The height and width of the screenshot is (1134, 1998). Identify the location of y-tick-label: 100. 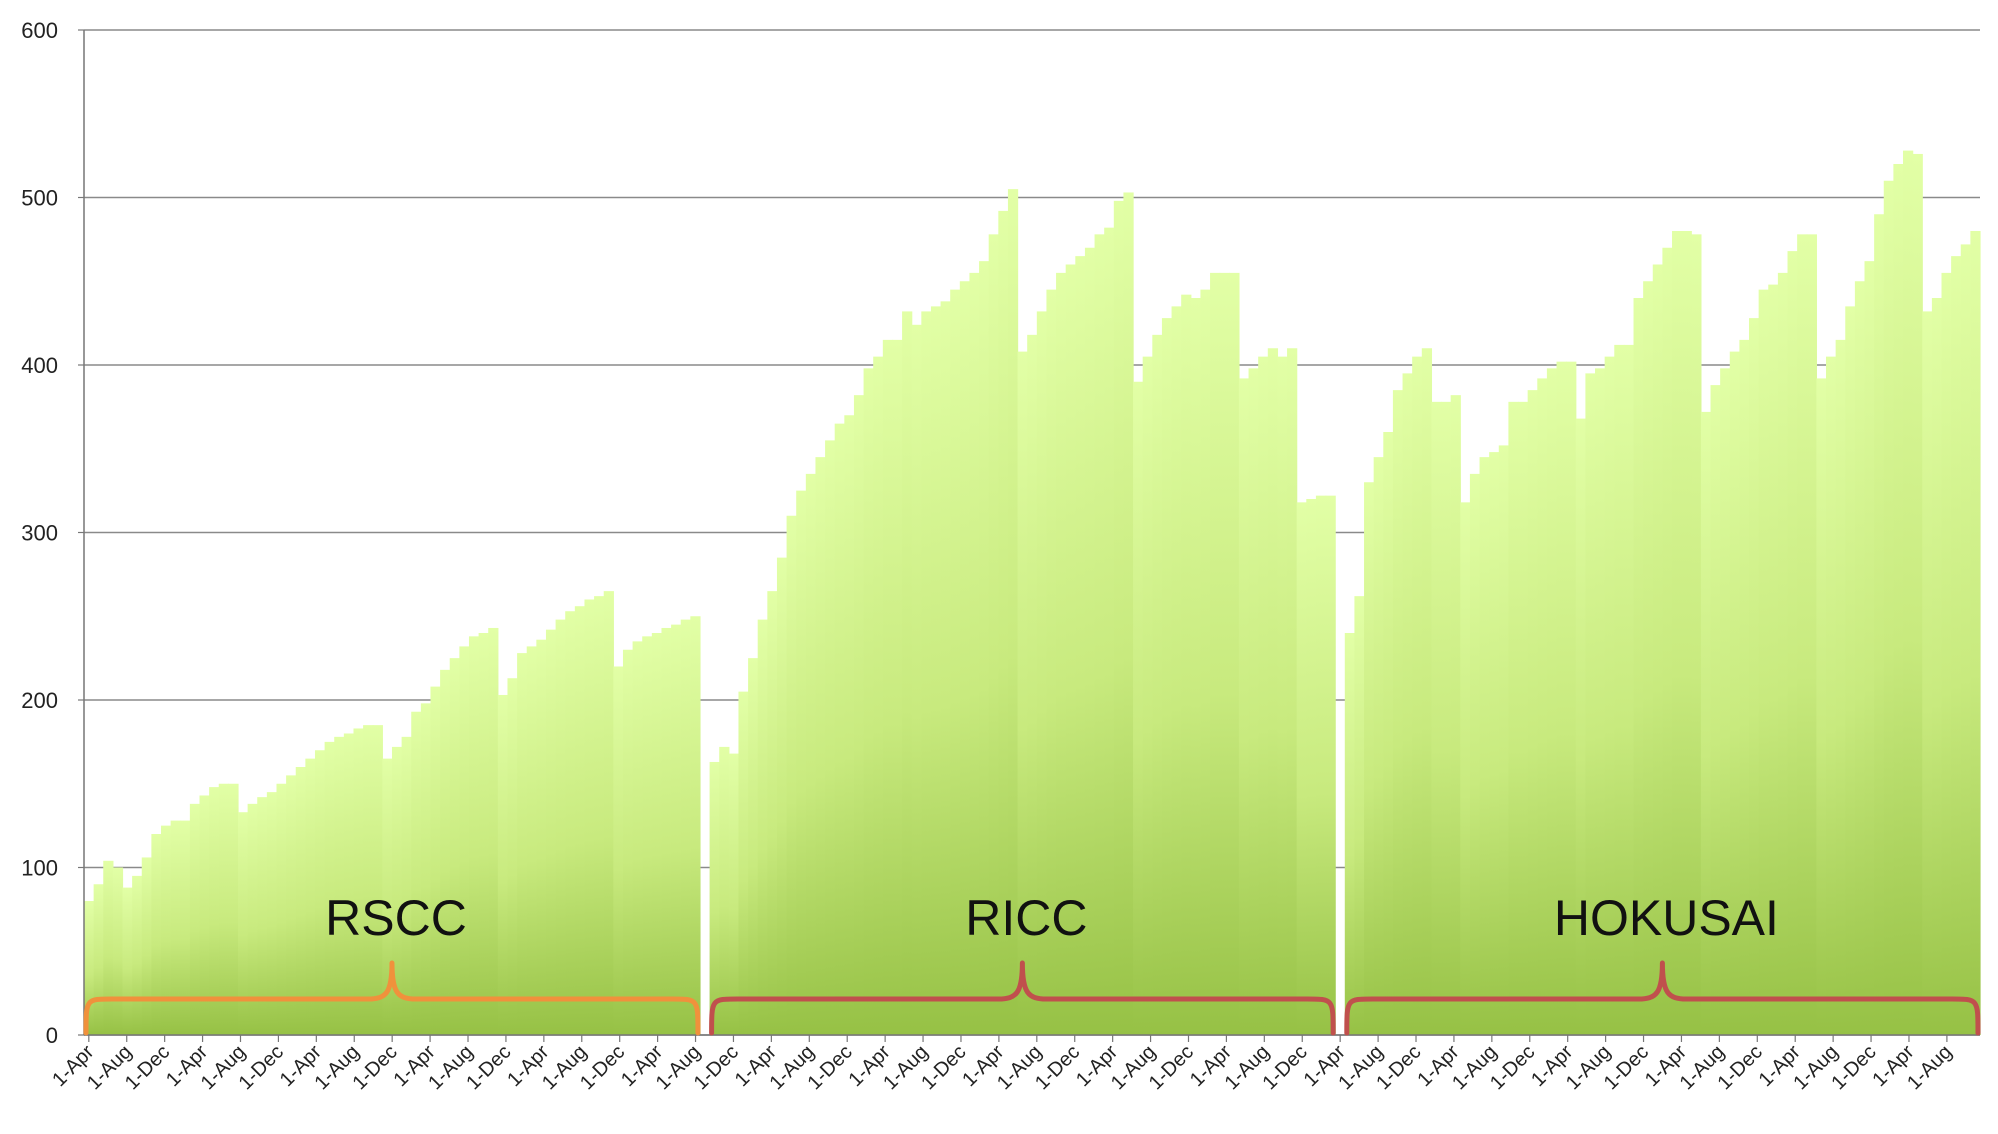
(39, 868).